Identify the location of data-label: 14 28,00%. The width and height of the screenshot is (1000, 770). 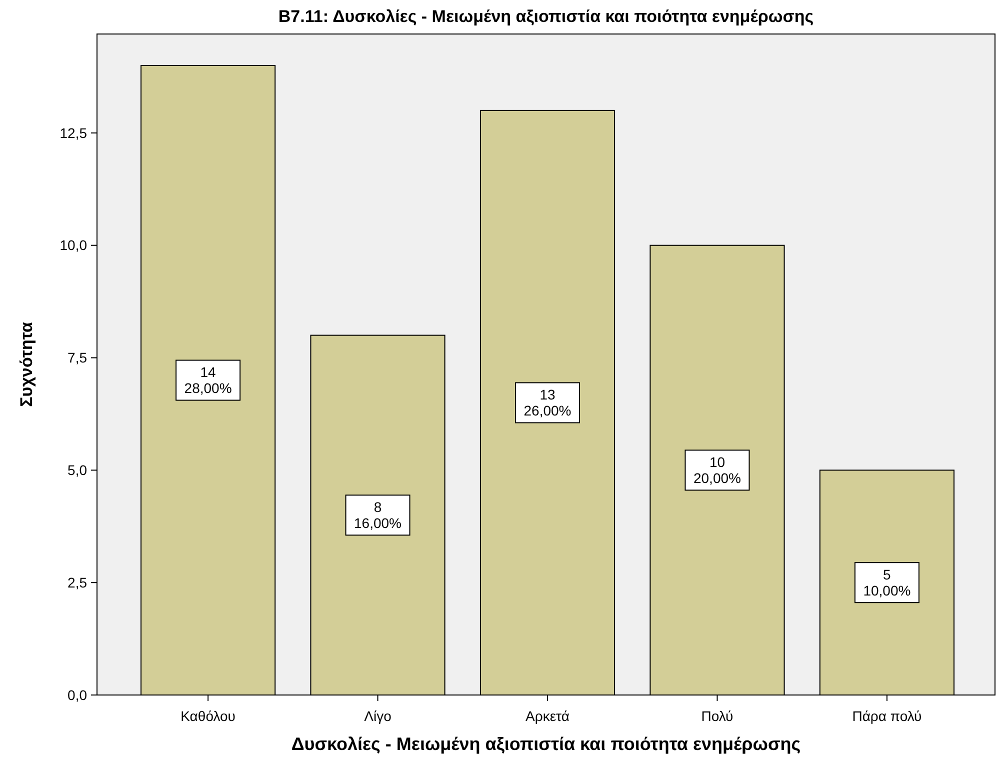
(208, 380).